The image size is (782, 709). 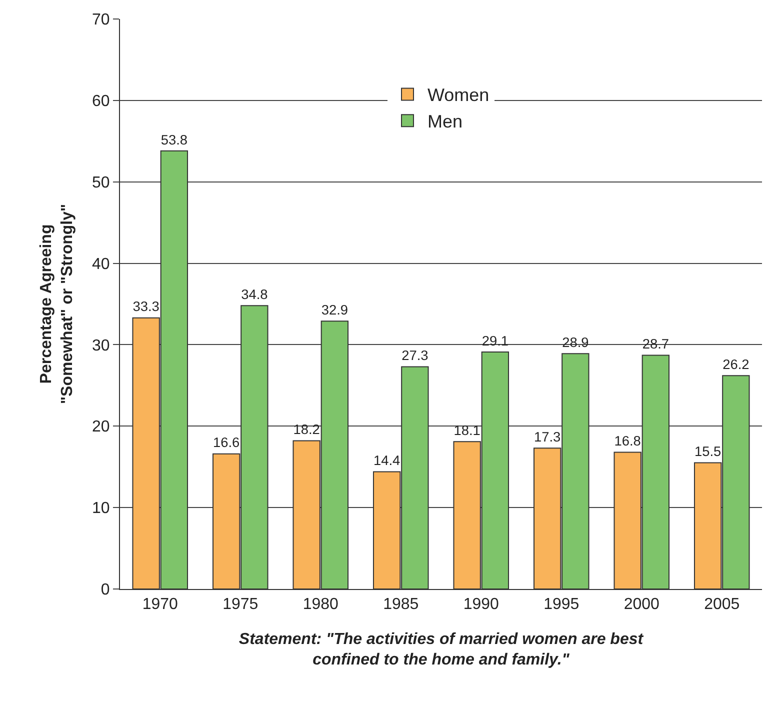 I want to click on data-label: 53.8, so click(x=174, y=140).